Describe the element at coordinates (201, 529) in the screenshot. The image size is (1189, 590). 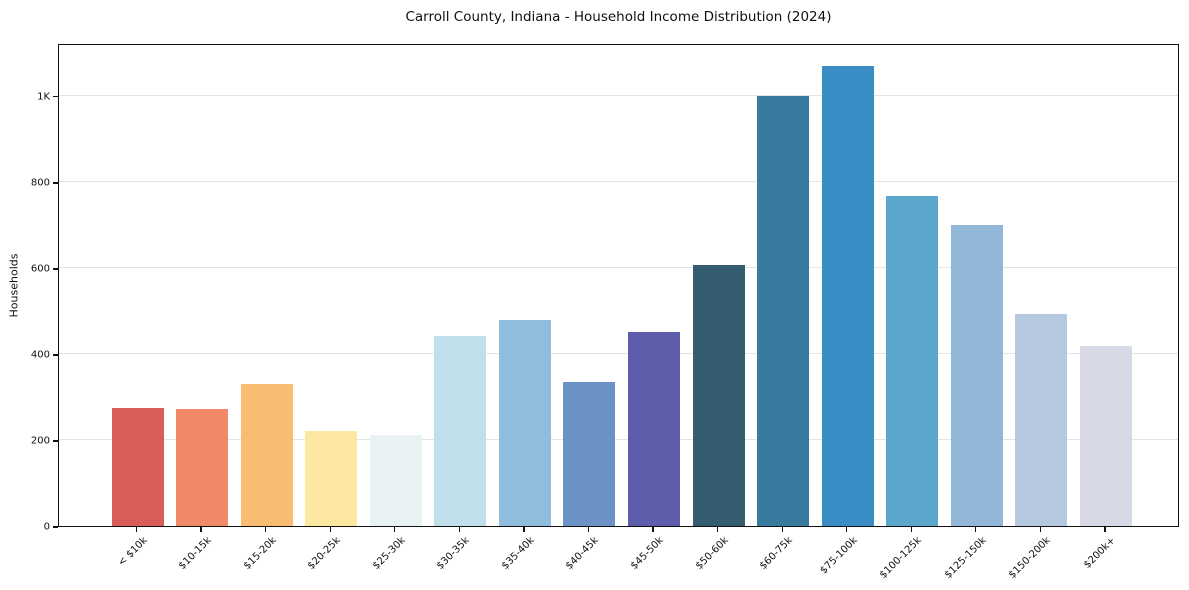
I see `x-tick-mark-$10-15k` at that location.